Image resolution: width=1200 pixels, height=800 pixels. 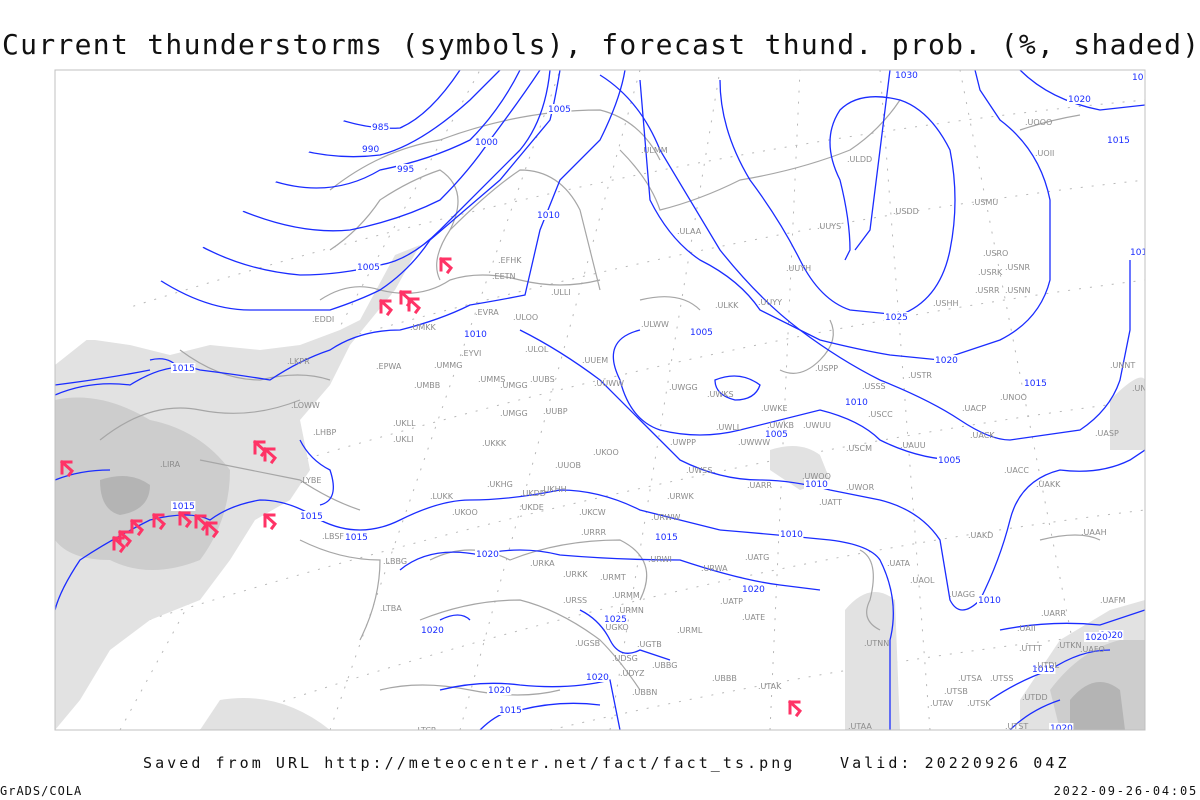 What do you see at coordinates (699, 470) in the screenshot?
I see `station-label: .UWSS` at bounding box center [699, 470].